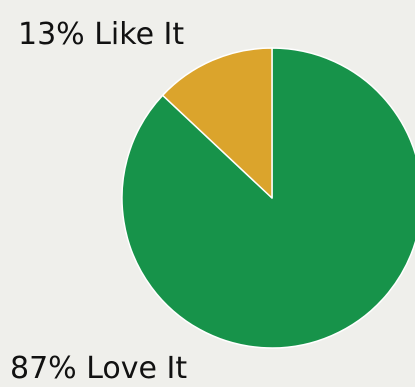  What do you see at coordinates (101, 34) in the screenshot?
I see `slice-label-like-it: 13% Like It` at bounding box center [101, 34].